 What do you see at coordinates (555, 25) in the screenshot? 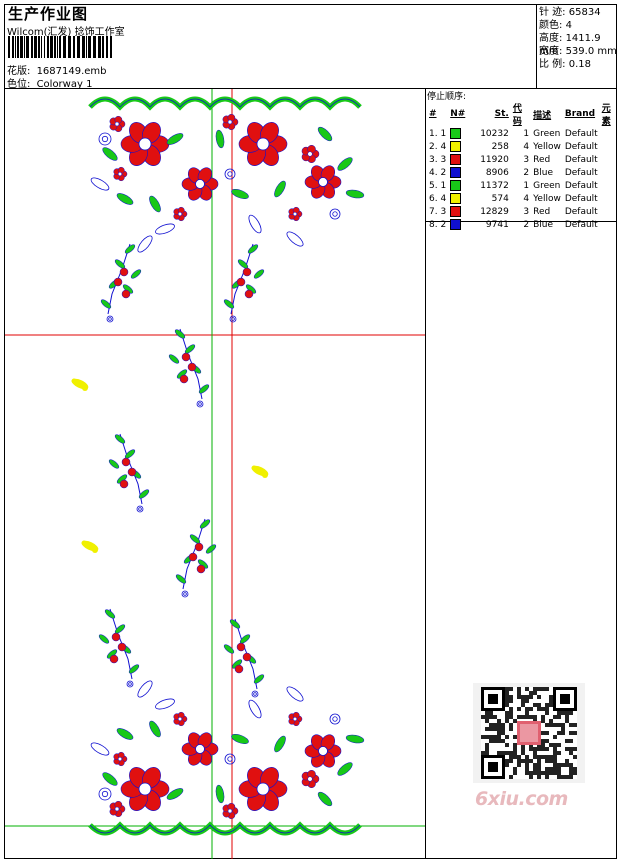
I see `stat-colors: 颜色: 4` at bounding box center [555, 25].